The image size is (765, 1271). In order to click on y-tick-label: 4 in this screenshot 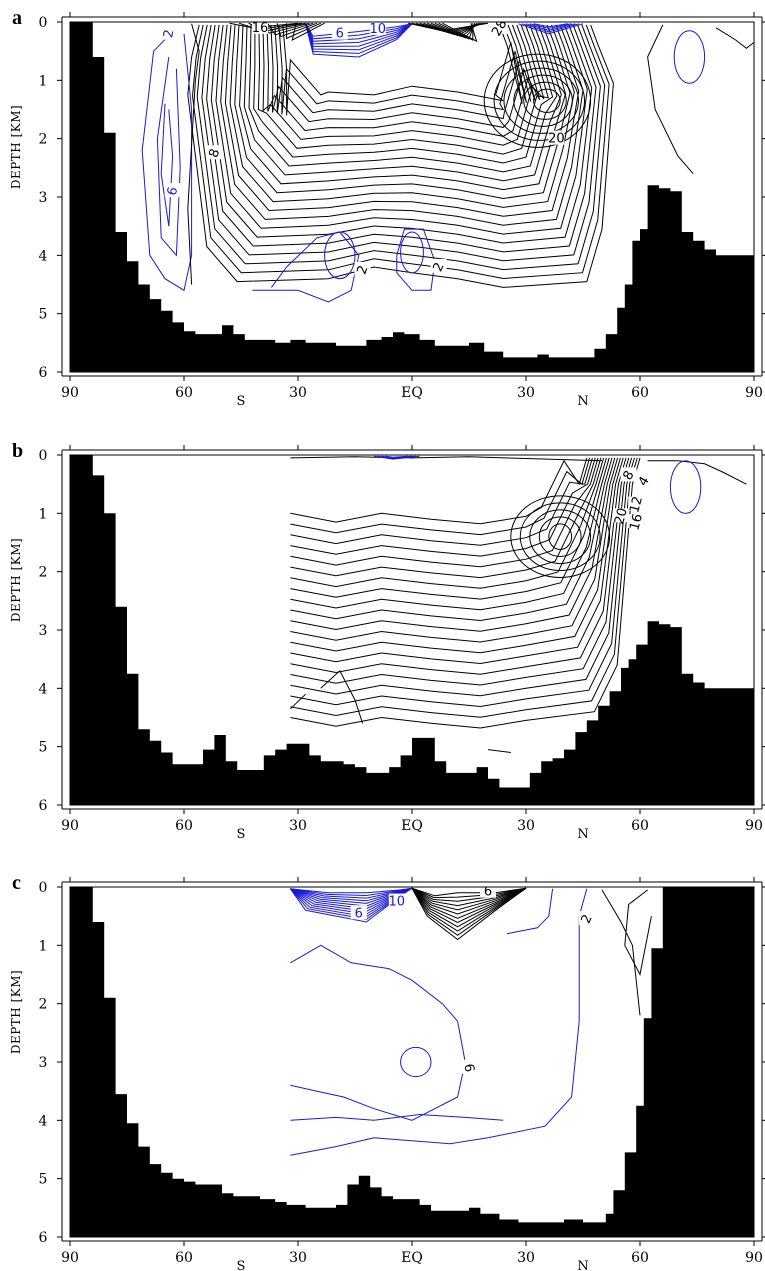, I will do `click(43, 689)`.